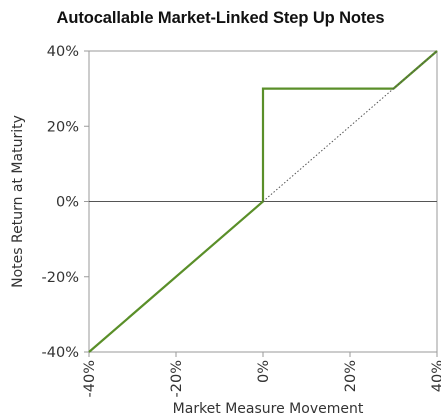  I want to click on x-axis-label: Market Measure Movement, so click(268, 409).